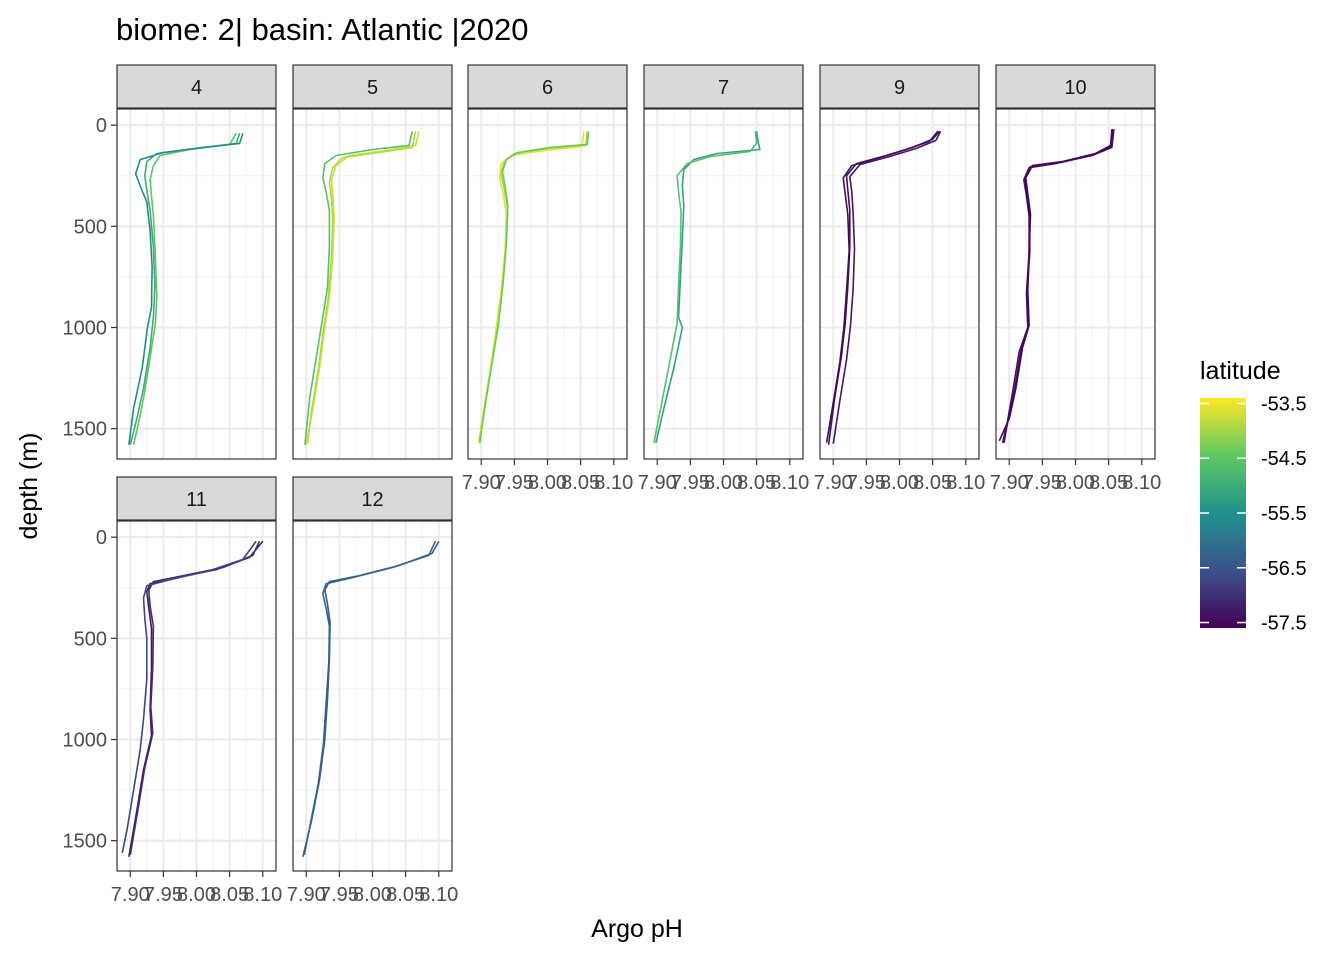 The image size is (1344, 960). I want to click on y-axis-title: depth (m), so click(29, 486).